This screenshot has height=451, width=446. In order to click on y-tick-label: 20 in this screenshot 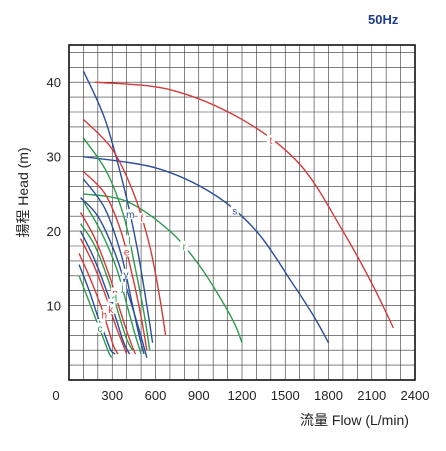, I will do `click(54, 231)`.